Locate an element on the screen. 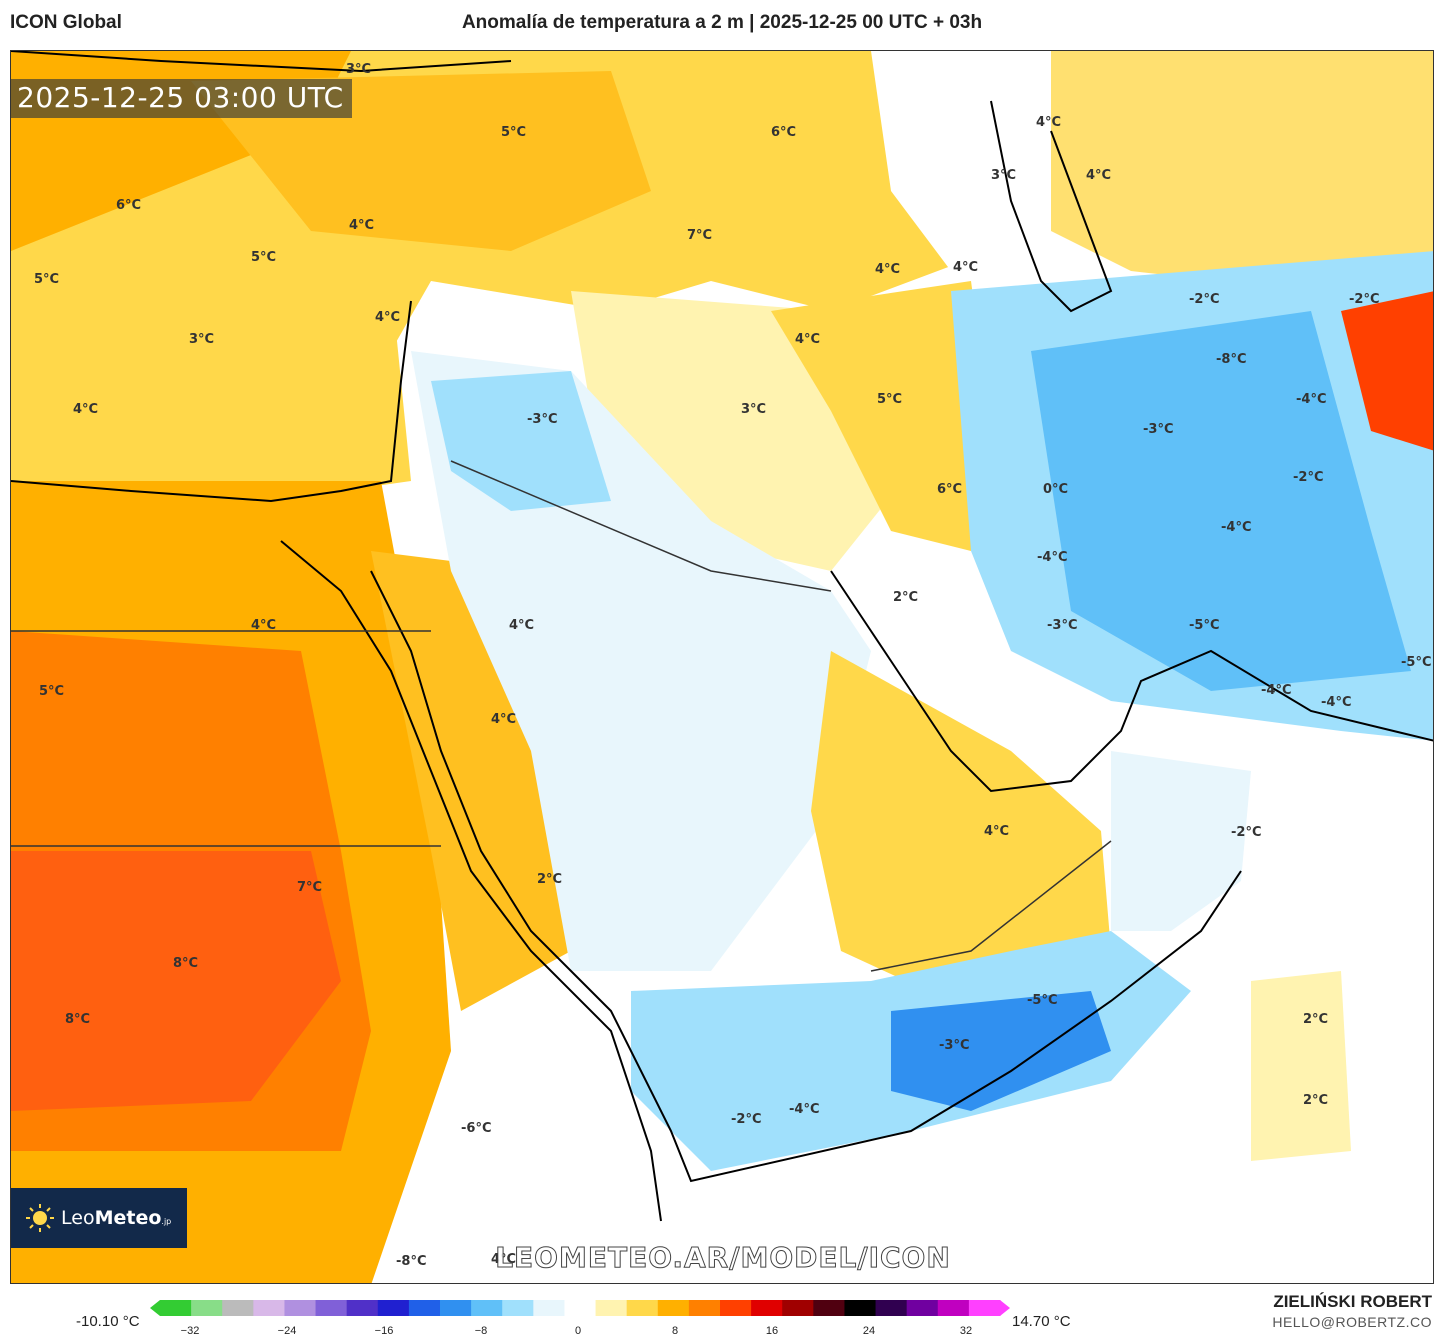  anomaly-region-arabian-sea-warm is located at coordinates (1301, 1066).